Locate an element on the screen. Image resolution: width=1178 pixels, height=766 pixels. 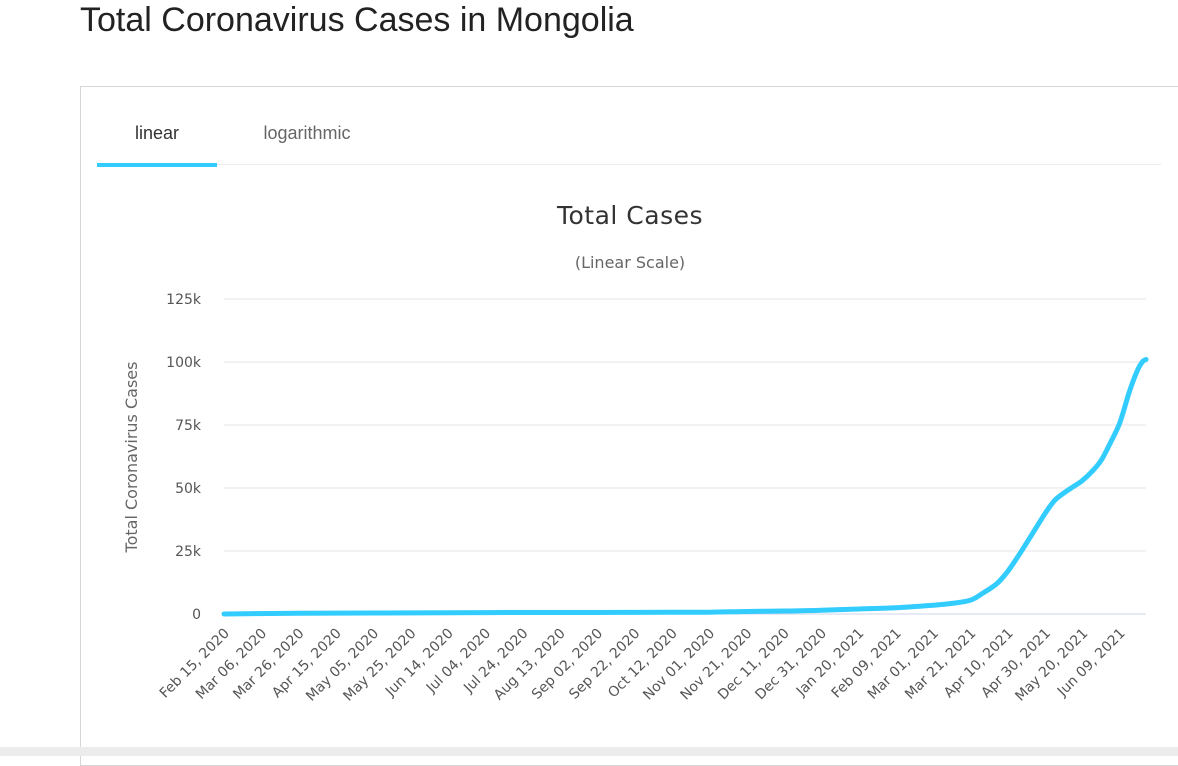
bottom-scroll-area is located at coordinates (589, 751).